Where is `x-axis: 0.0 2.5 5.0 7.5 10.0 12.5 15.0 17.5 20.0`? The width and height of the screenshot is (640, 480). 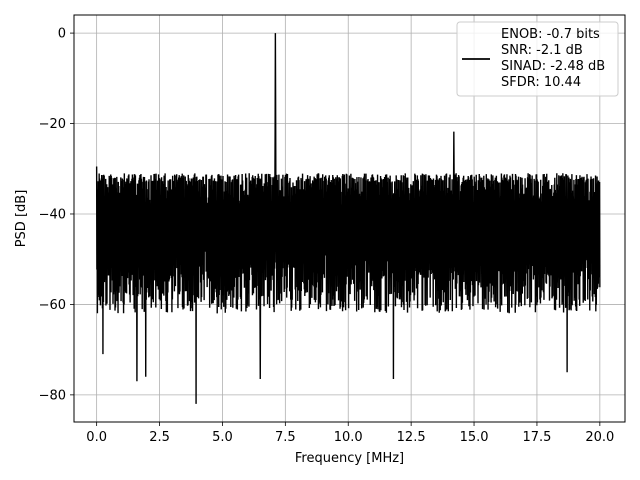 x-axis: 0.0 2.5 5.0 7.5 10.0 12.5 15.0 17.5 20.0 is located at coordinates (350, 433).